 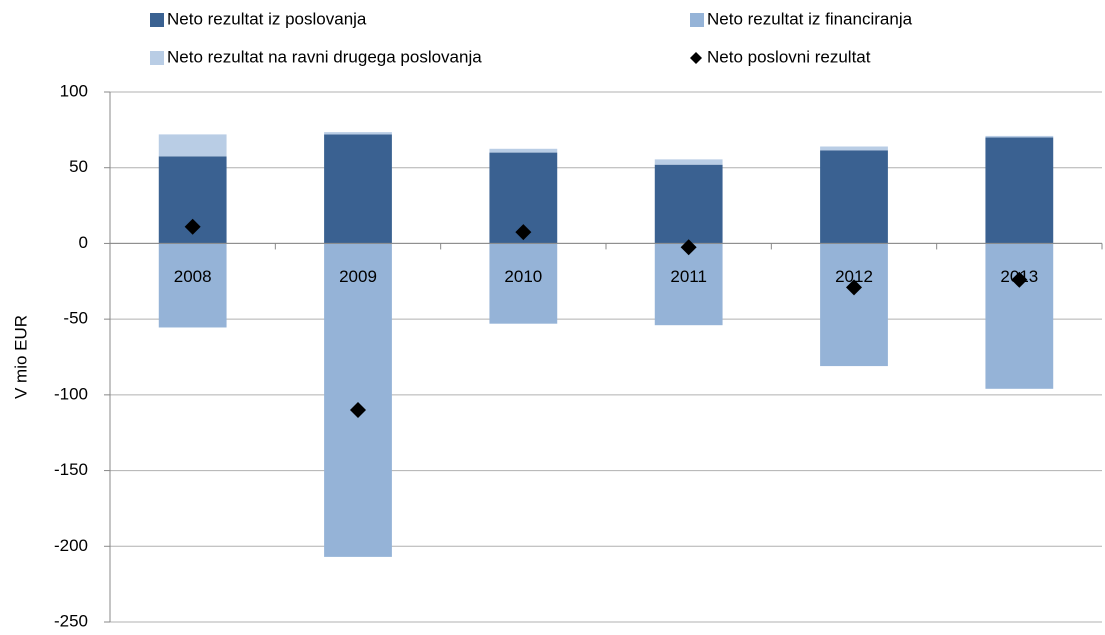 What do you see at coordinates (20, 357) in the screenshot?
I see `y-axis-label: V mio EUR` at bounding box center [20, 357].